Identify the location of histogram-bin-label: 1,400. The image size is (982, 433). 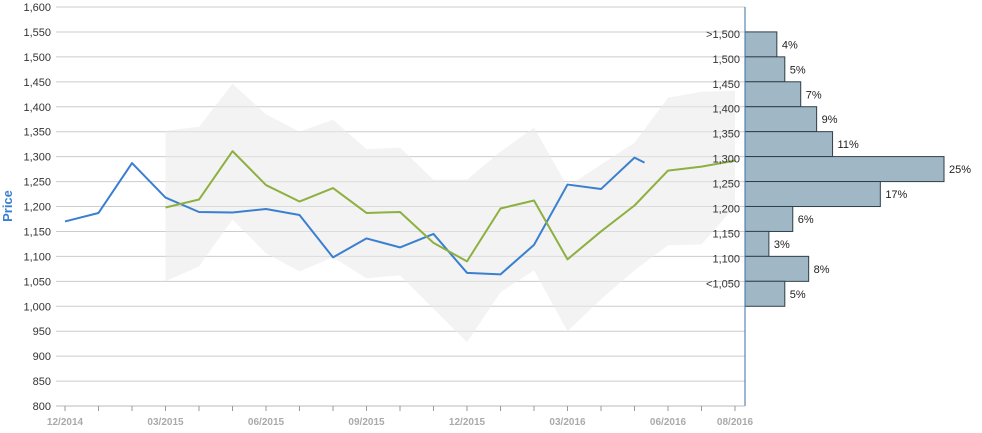
(726, 110).